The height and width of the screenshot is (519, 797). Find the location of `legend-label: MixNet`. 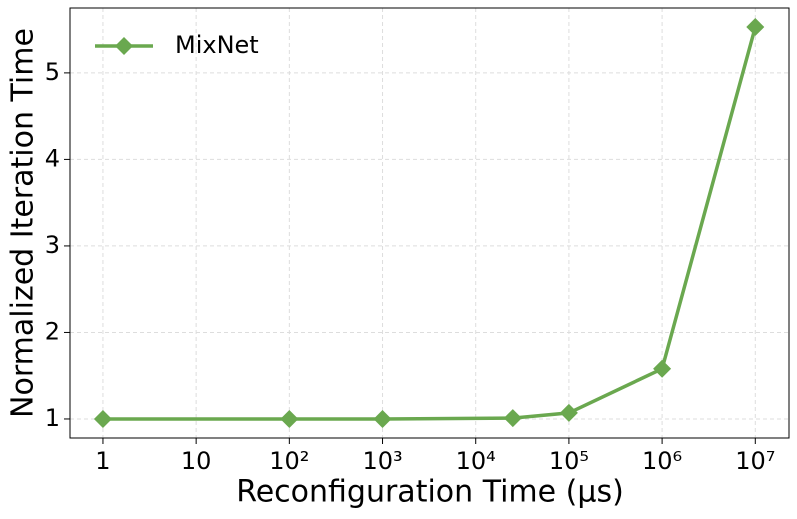

legend-label: MixNet is located at coordinates (217, 45).